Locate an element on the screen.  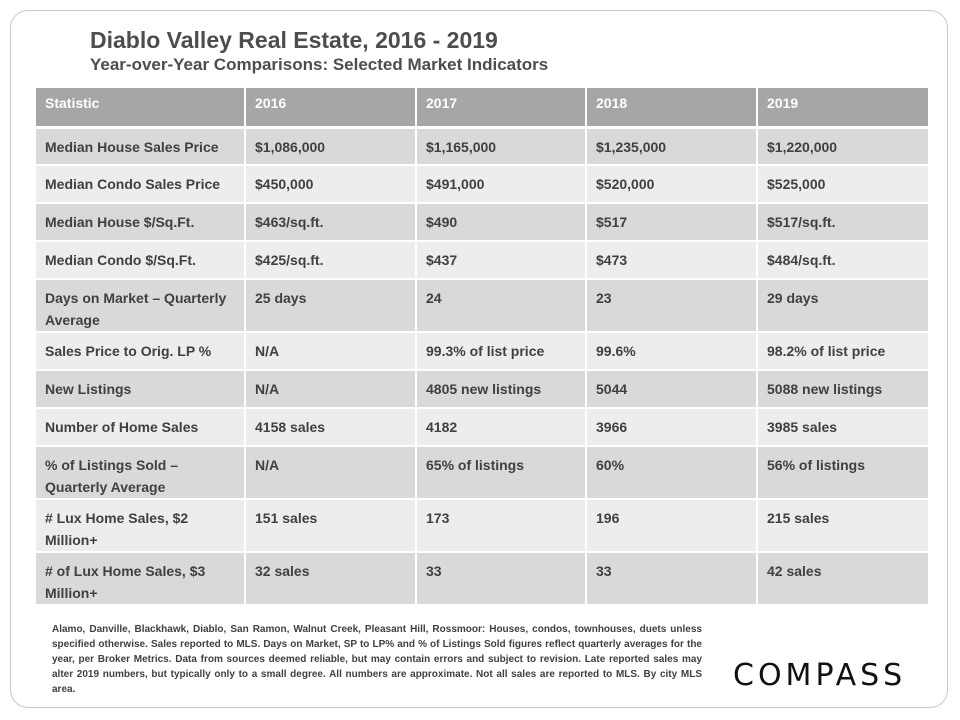
row-label: Median House $/Sq.Ft. is located at coordinates (141, 222).